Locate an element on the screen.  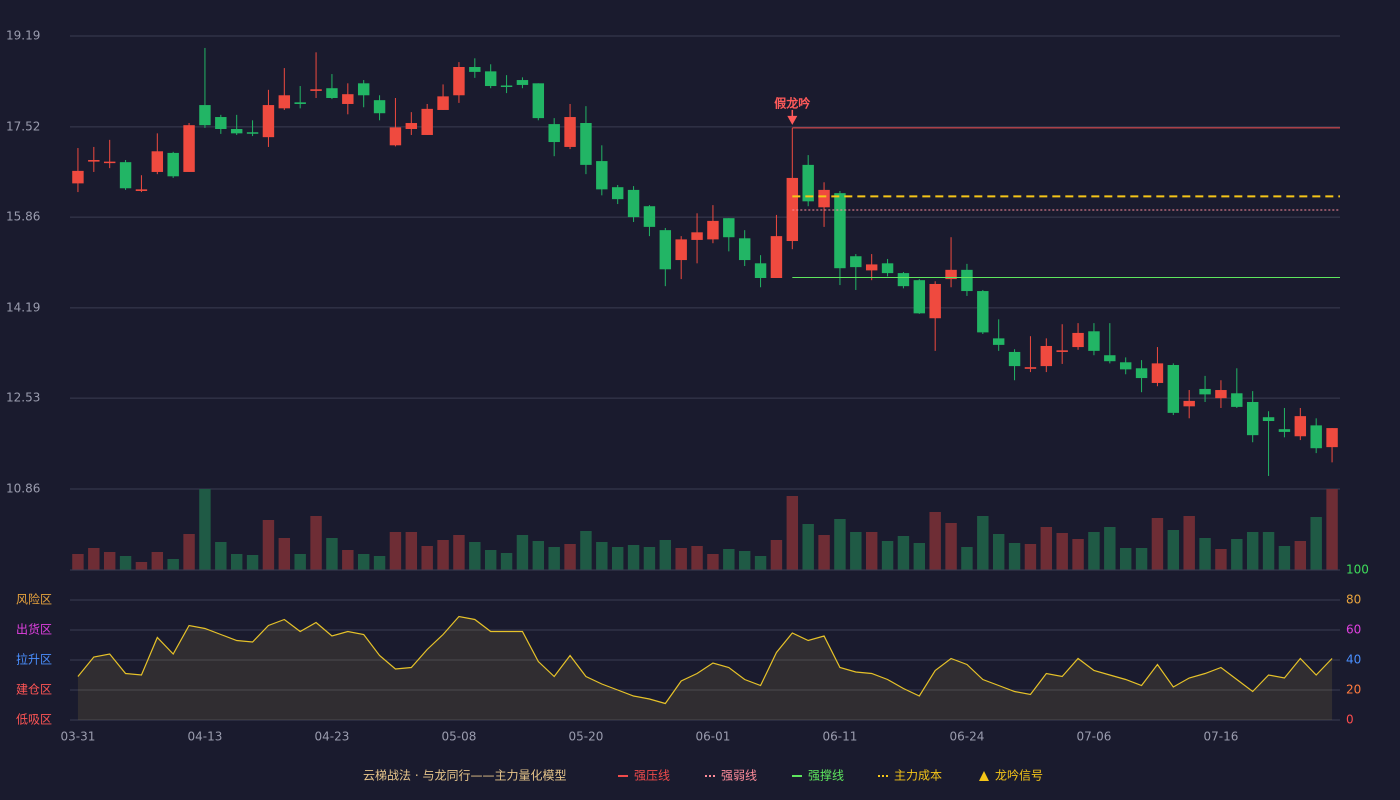
y-tick-label: 10.86 is located at coordinates (23, 489).